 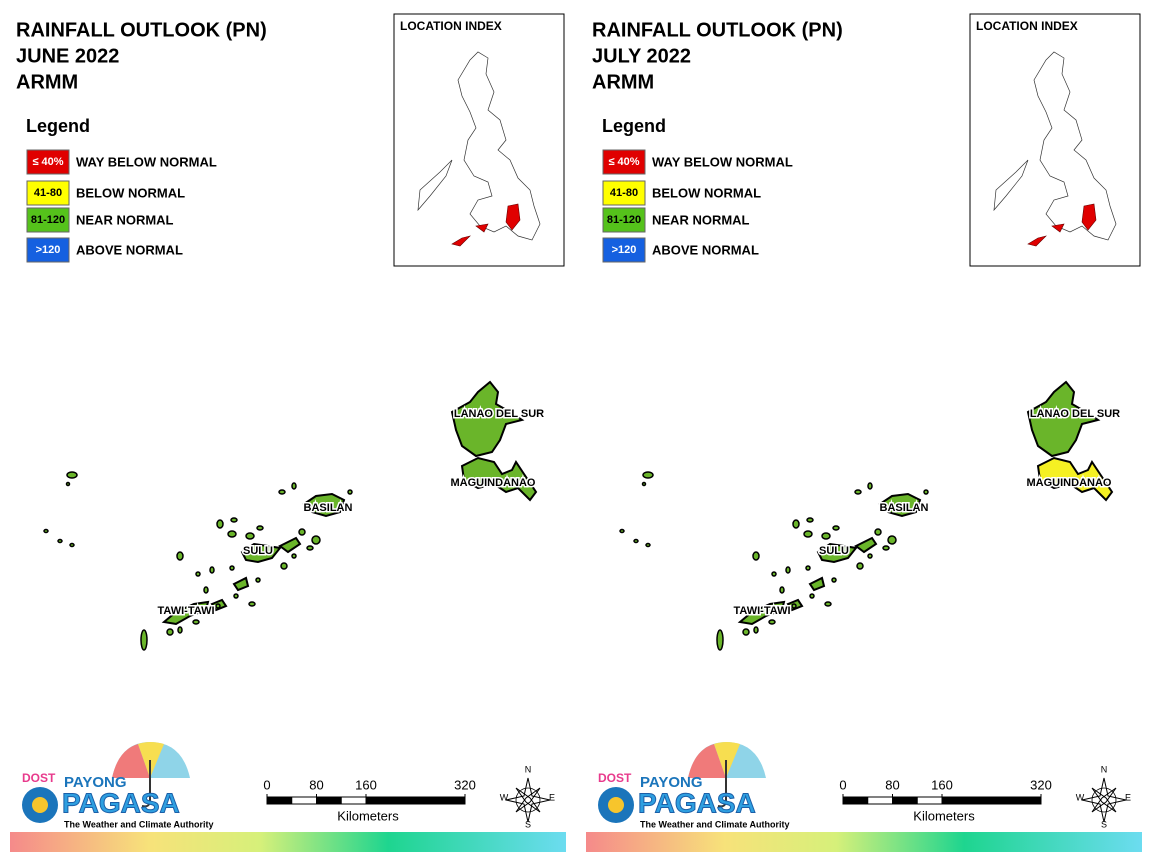 I want to click on region-lanao-del-sur, so click(x=1063, y=419).